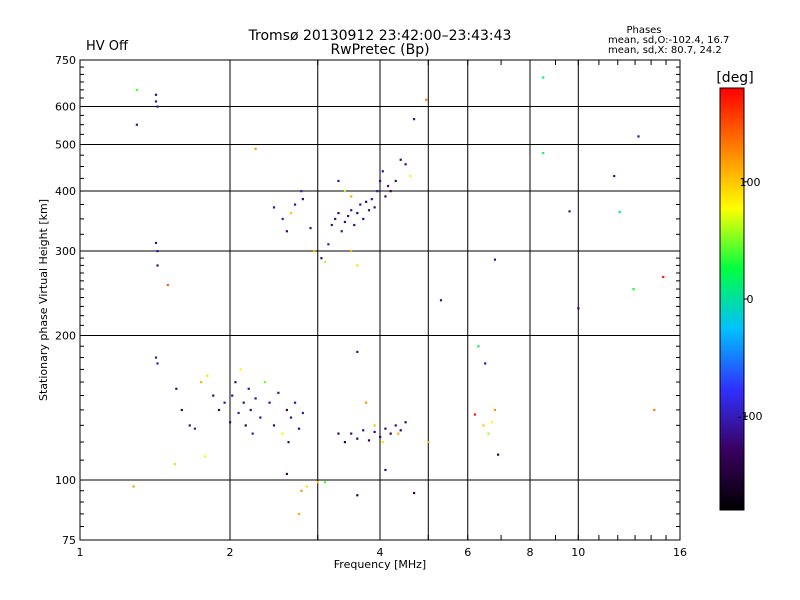 The height and width of the screenshot is (600, 800). What do you see at coordinates (680, 552) in the screenshot?
I see `x-tick-label: 16` at bounding box center [680, 552].